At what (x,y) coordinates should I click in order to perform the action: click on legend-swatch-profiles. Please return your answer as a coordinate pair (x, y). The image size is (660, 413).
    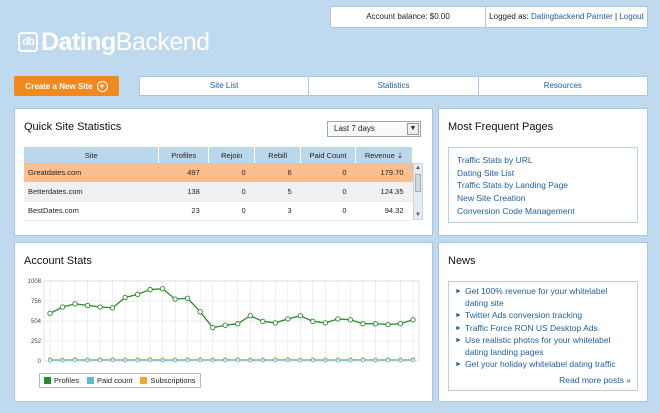
    Looking at the image, I should click on (47, 380).